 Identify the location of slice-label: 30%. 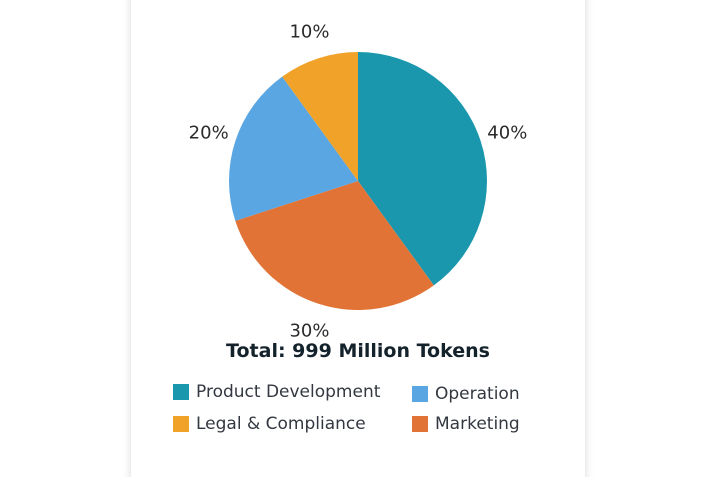
(309, 330).